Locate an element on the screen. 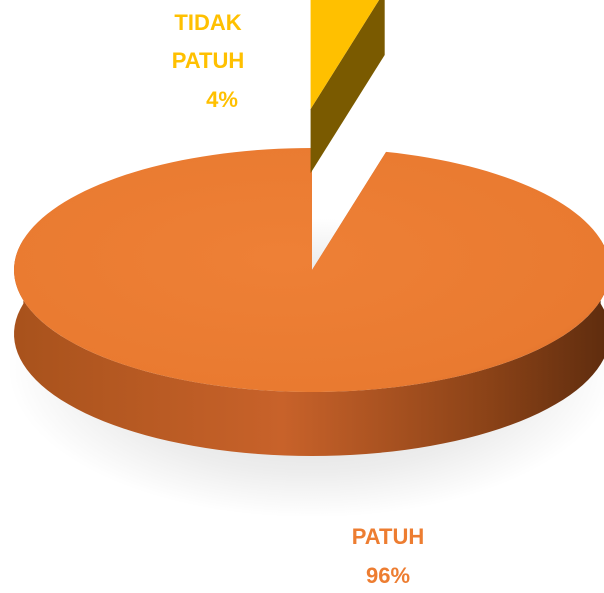  label-tidak-patuh-line1: TIDAK is located at coordinates (207, 22).